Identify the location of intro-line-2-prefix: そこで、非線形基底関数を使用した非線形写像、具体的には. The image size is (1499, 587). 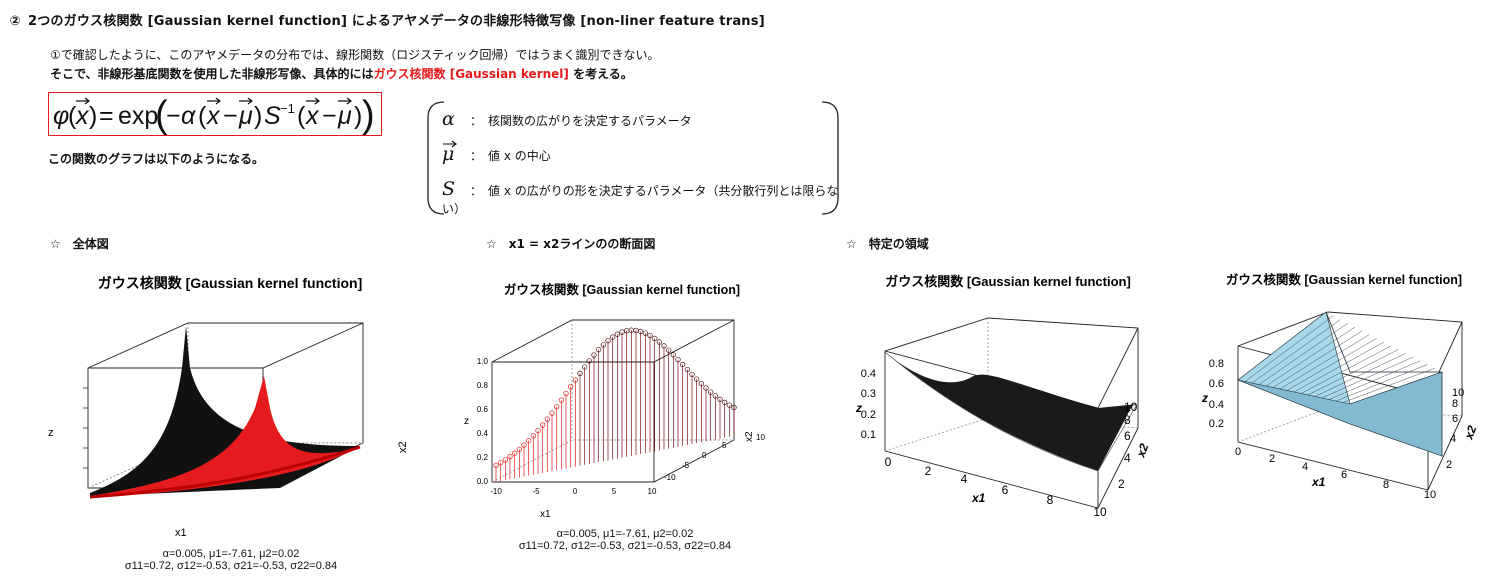
(212, 74).